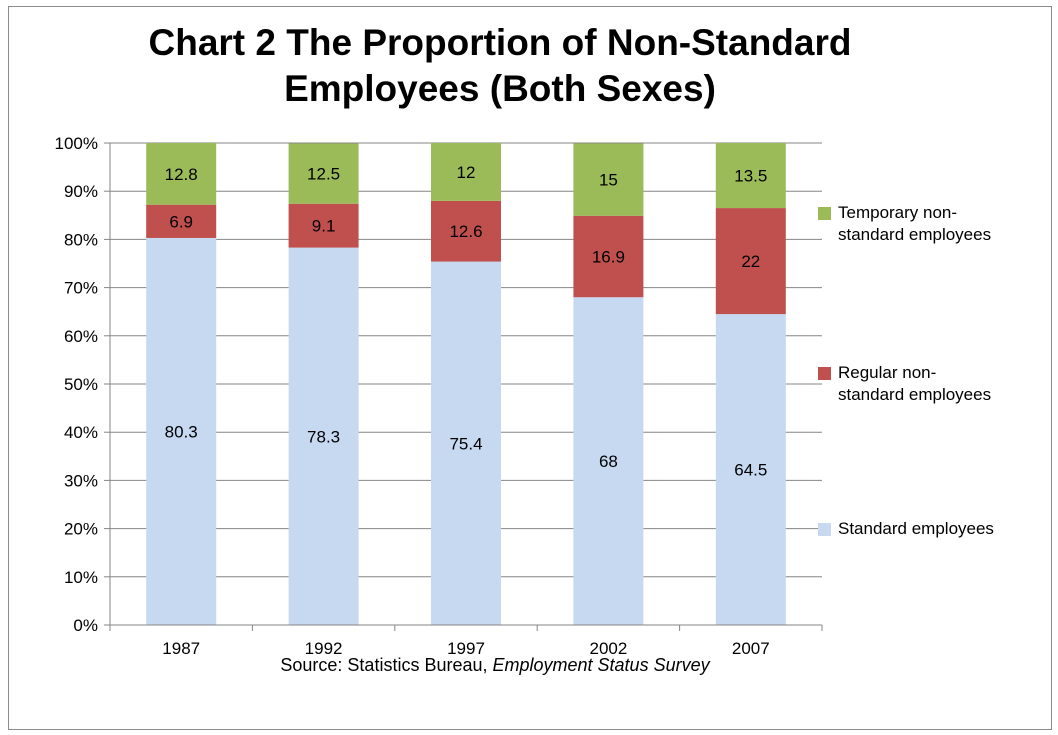 The height and width of the screenshot is (735, 1058). I want to click on x-tick-label: 1997, so click(466, 648).